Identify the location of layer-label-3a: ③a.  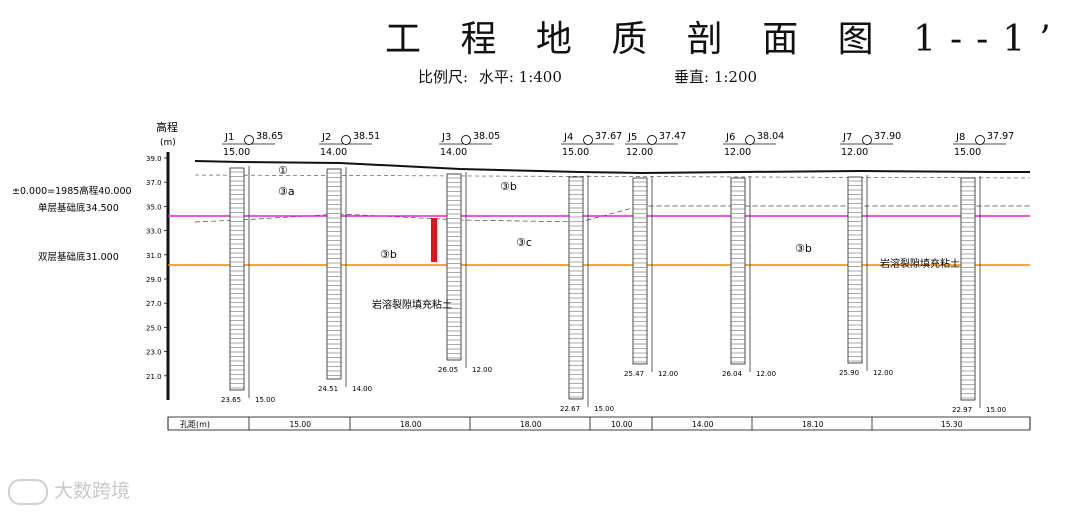
(286, 191).